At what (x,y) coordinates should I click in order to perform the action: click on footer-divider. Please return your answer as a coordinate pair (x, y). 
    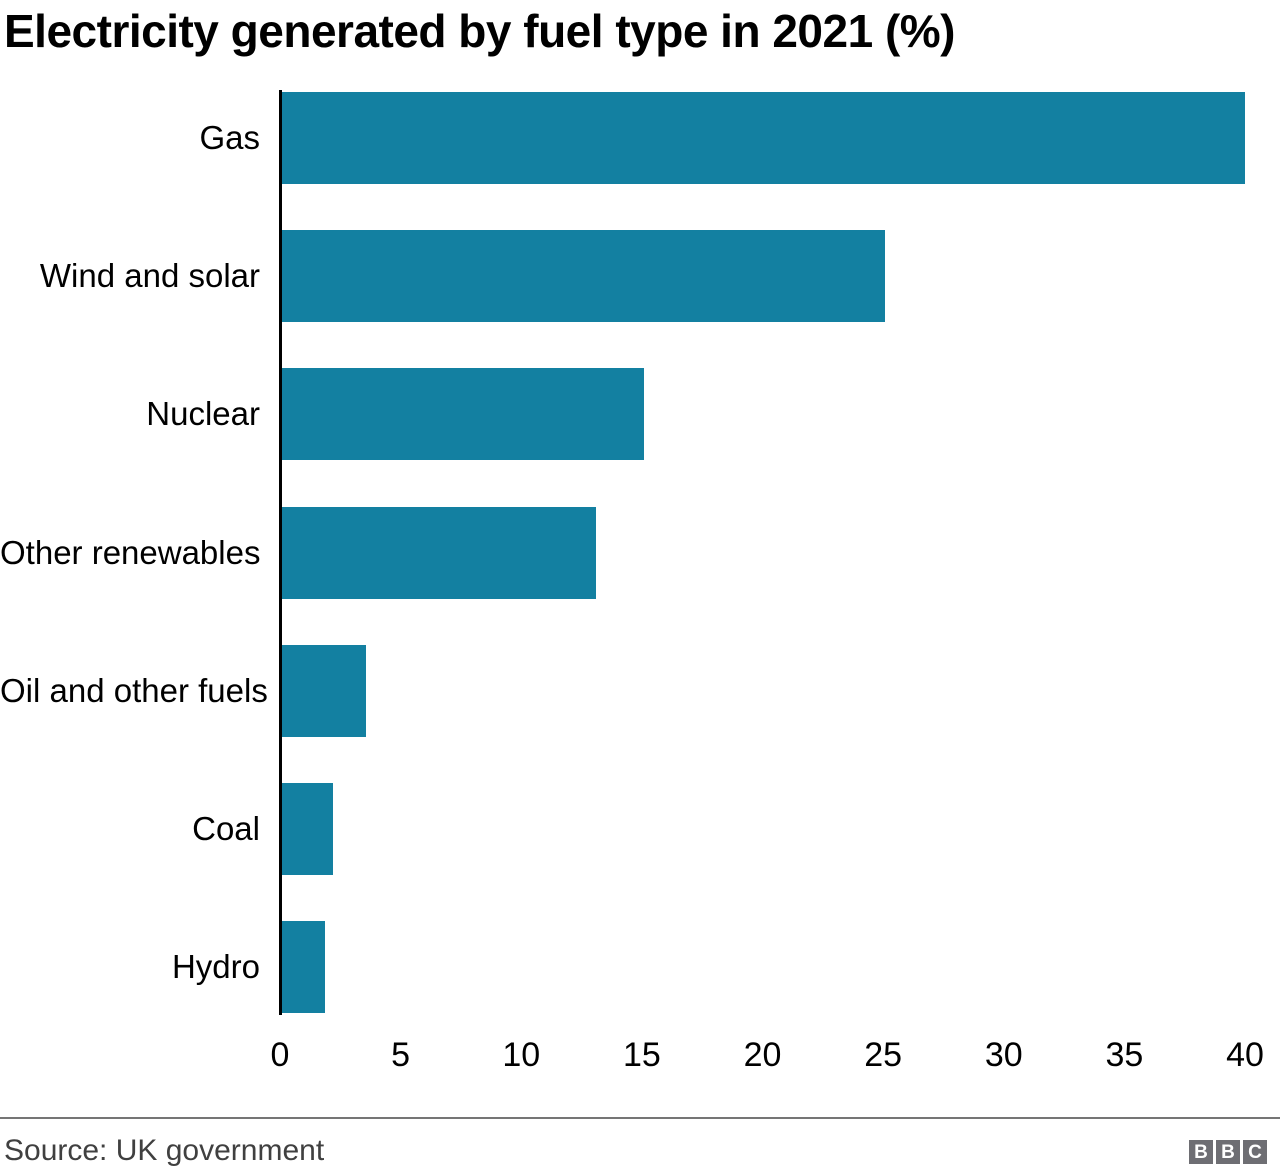
    Looking at the image, I should click on (640, 1118).